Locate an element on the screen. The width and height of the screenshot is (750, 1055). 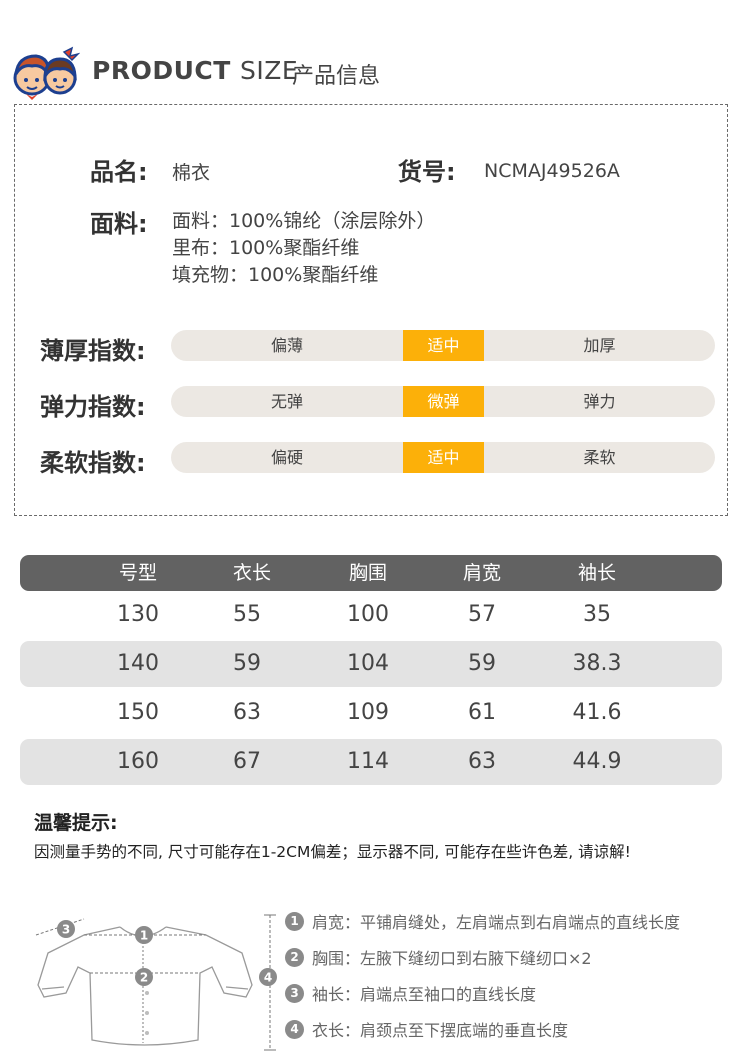
fabric-line: 面料：100%锦纶（涂层除外） is located at coordinates (304, 221).